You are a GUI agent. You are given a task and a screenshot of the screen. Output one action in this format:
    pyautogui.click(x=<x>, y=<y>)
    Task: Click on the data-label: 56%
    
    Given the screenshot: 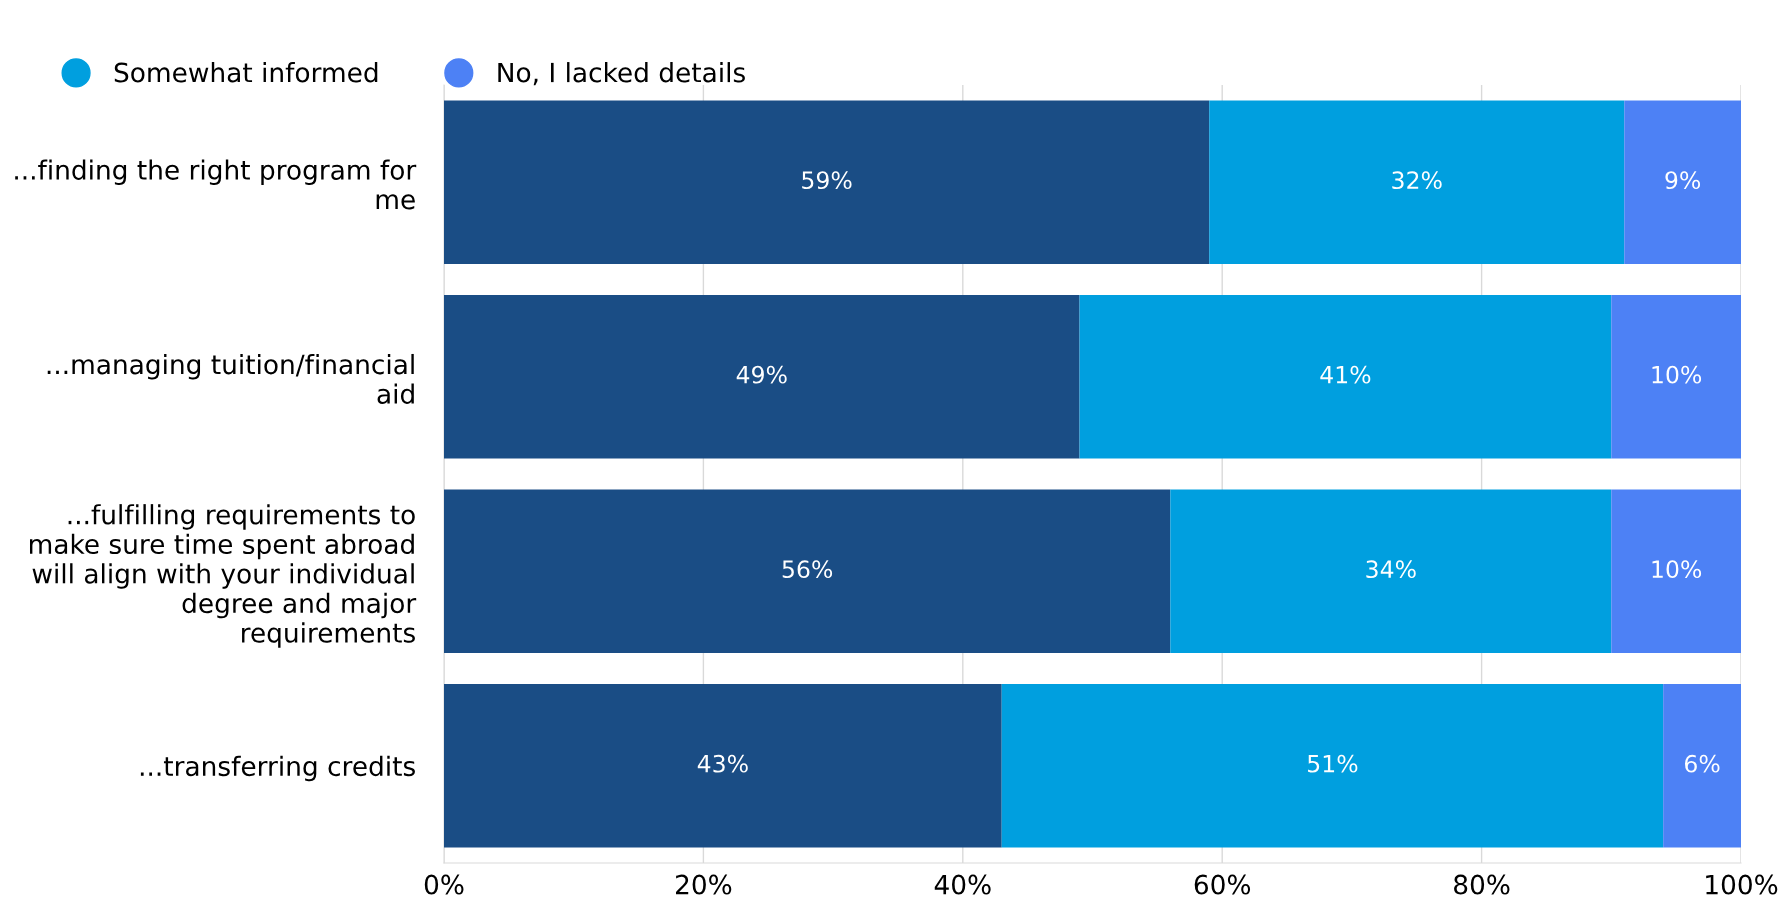 What is the action you would take?
    pyautogui.click(x=807, y=569)
    